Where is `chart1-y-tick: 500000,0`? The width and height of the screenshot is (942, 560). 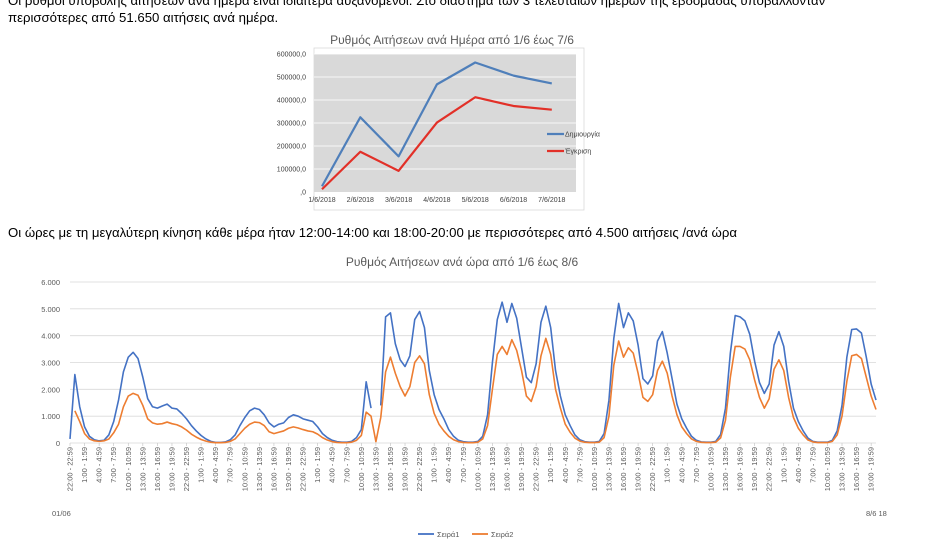 chart1-y-tick: 500000,0 is located at coordinates (291, 78).